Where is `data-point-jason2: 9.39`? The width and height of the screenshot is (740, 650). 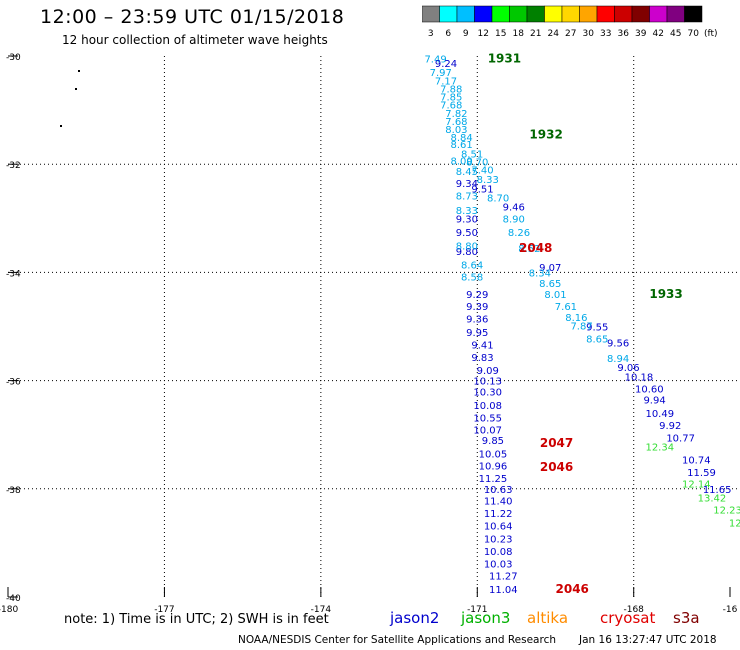 data-point-jason2: 9.39 is located at coordinates (477, 307).